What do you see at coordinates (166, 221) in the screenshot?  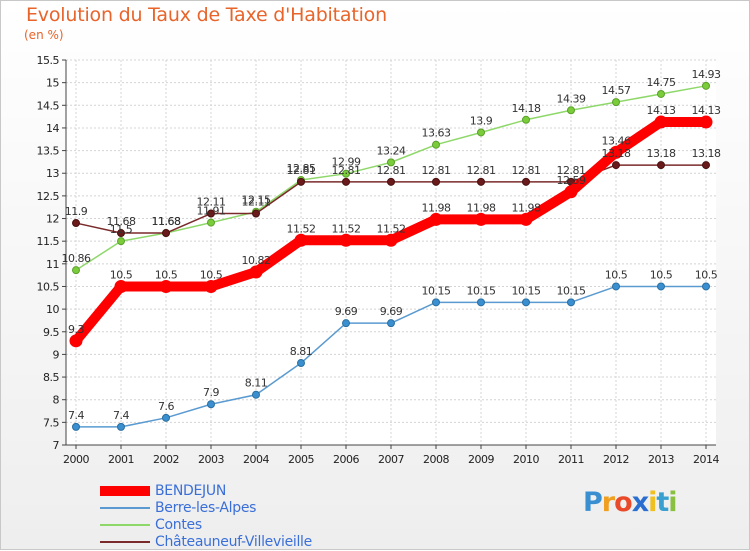 I see `data-label: 11.68` at bounding box center [166, 221].